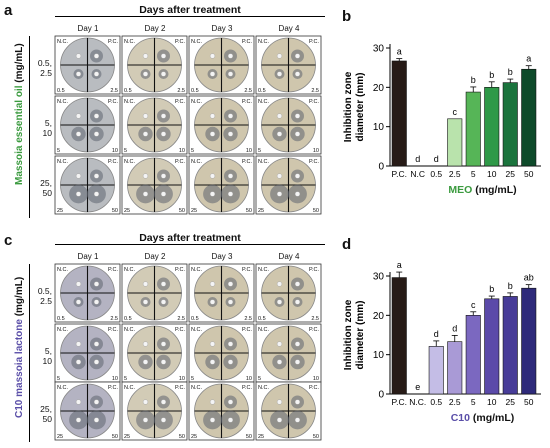 The height and width of the screenshot is (448, 550). What do you see at coordinates (529, 402) in the screenshot?
I see `x-tick-label: 50` at bounding box center [529, 402].